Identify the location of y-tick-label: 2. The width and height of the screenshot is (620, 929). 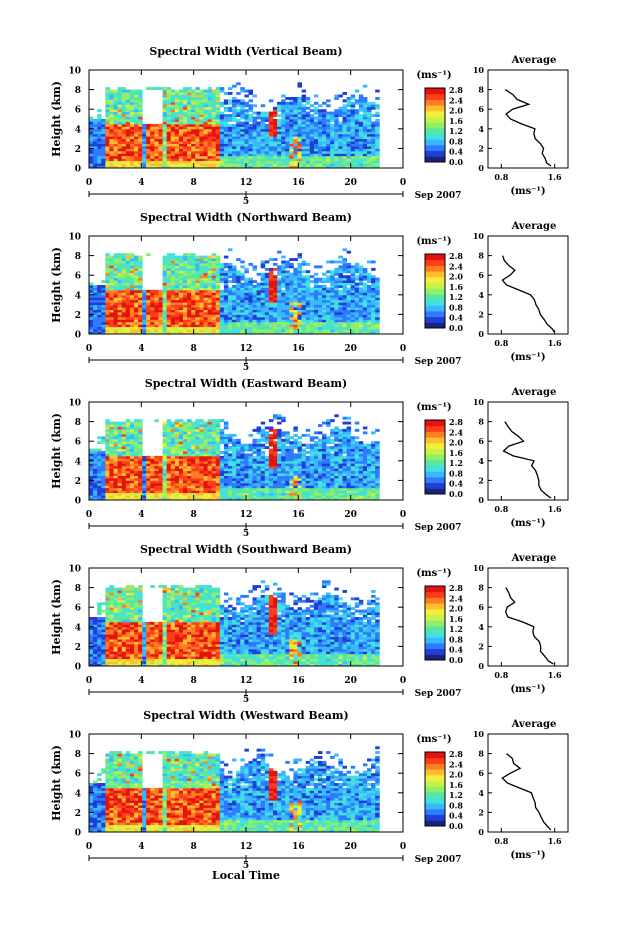
(78, 150).